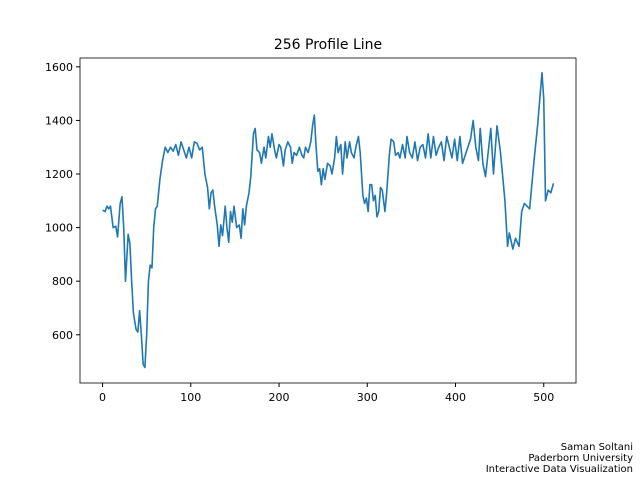  I want to click on y-tick-label: 1200, so click(59, 174).